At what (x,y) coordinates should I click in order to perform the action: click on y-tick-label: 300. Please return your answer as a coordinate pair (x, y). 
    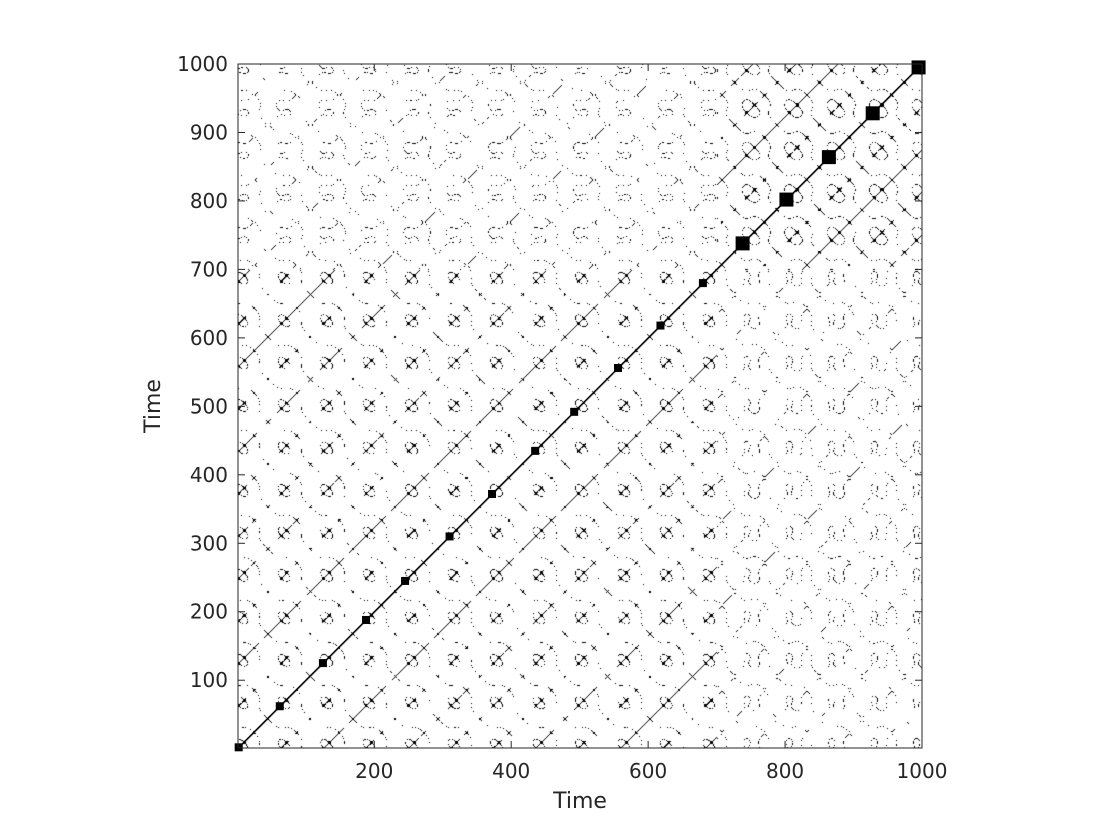
    Looking at the image, I should click on (209, 543).